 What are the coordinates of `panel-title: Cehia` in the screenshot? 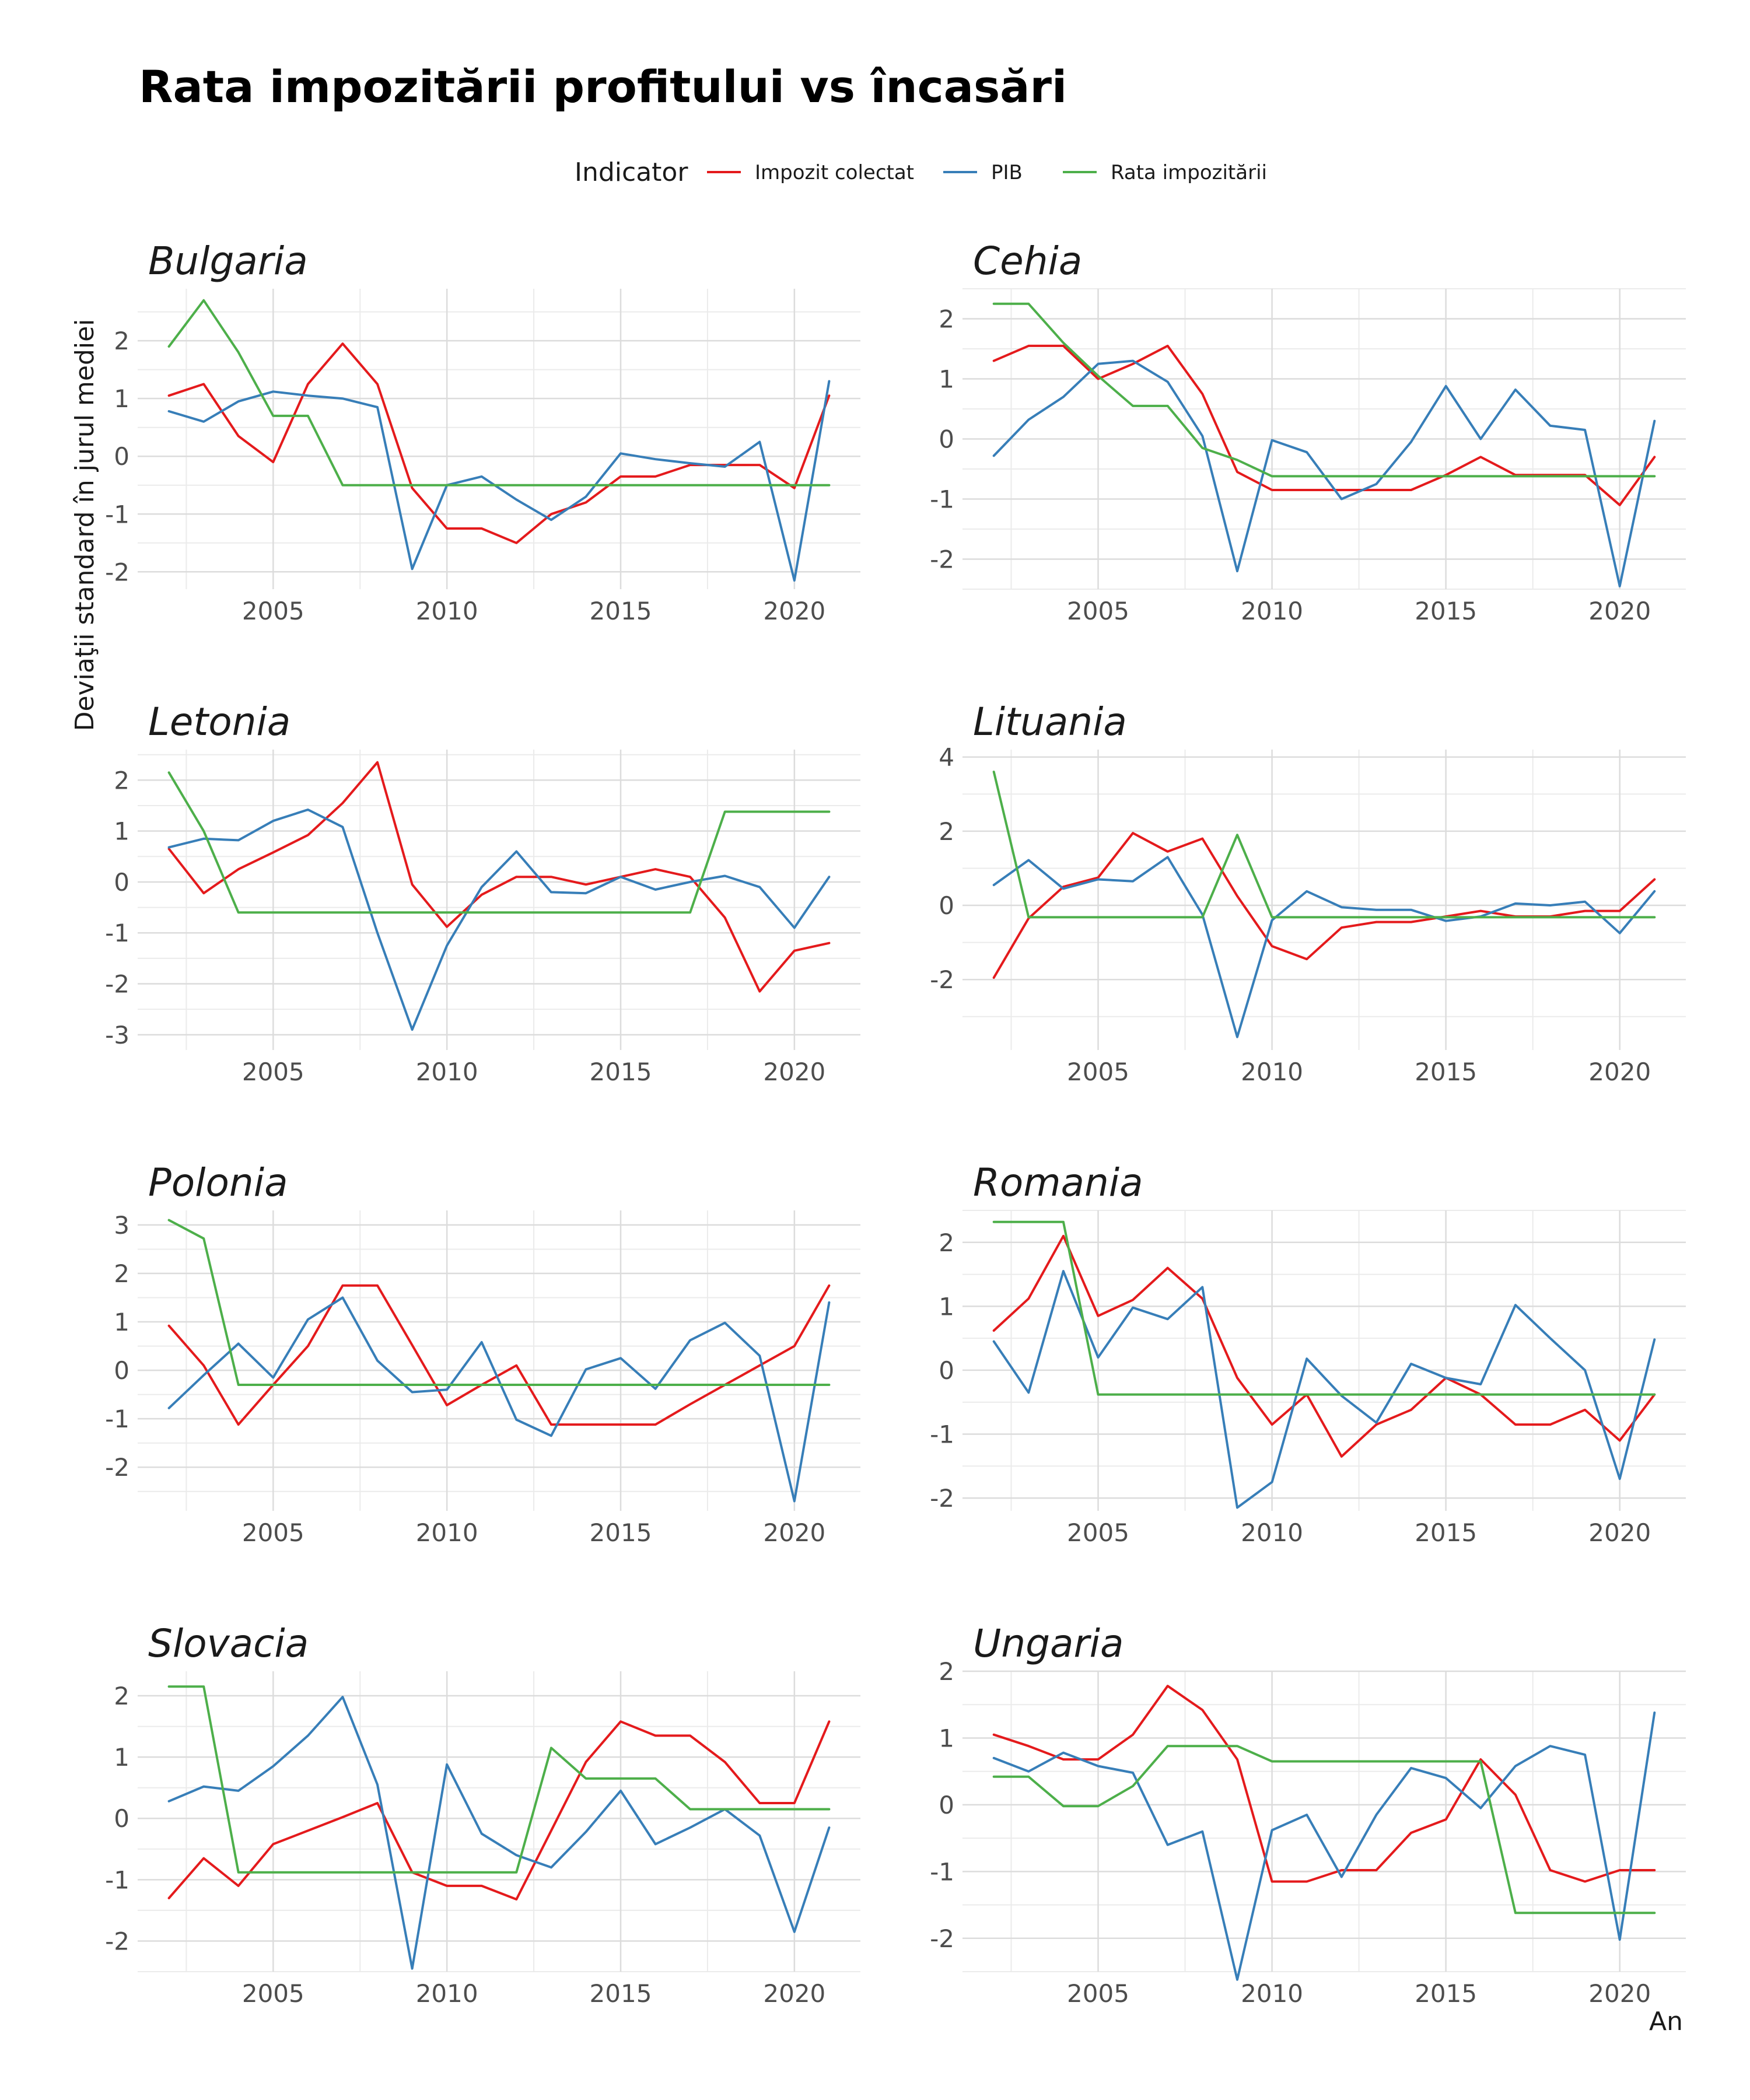 It's located at (1027, 261).